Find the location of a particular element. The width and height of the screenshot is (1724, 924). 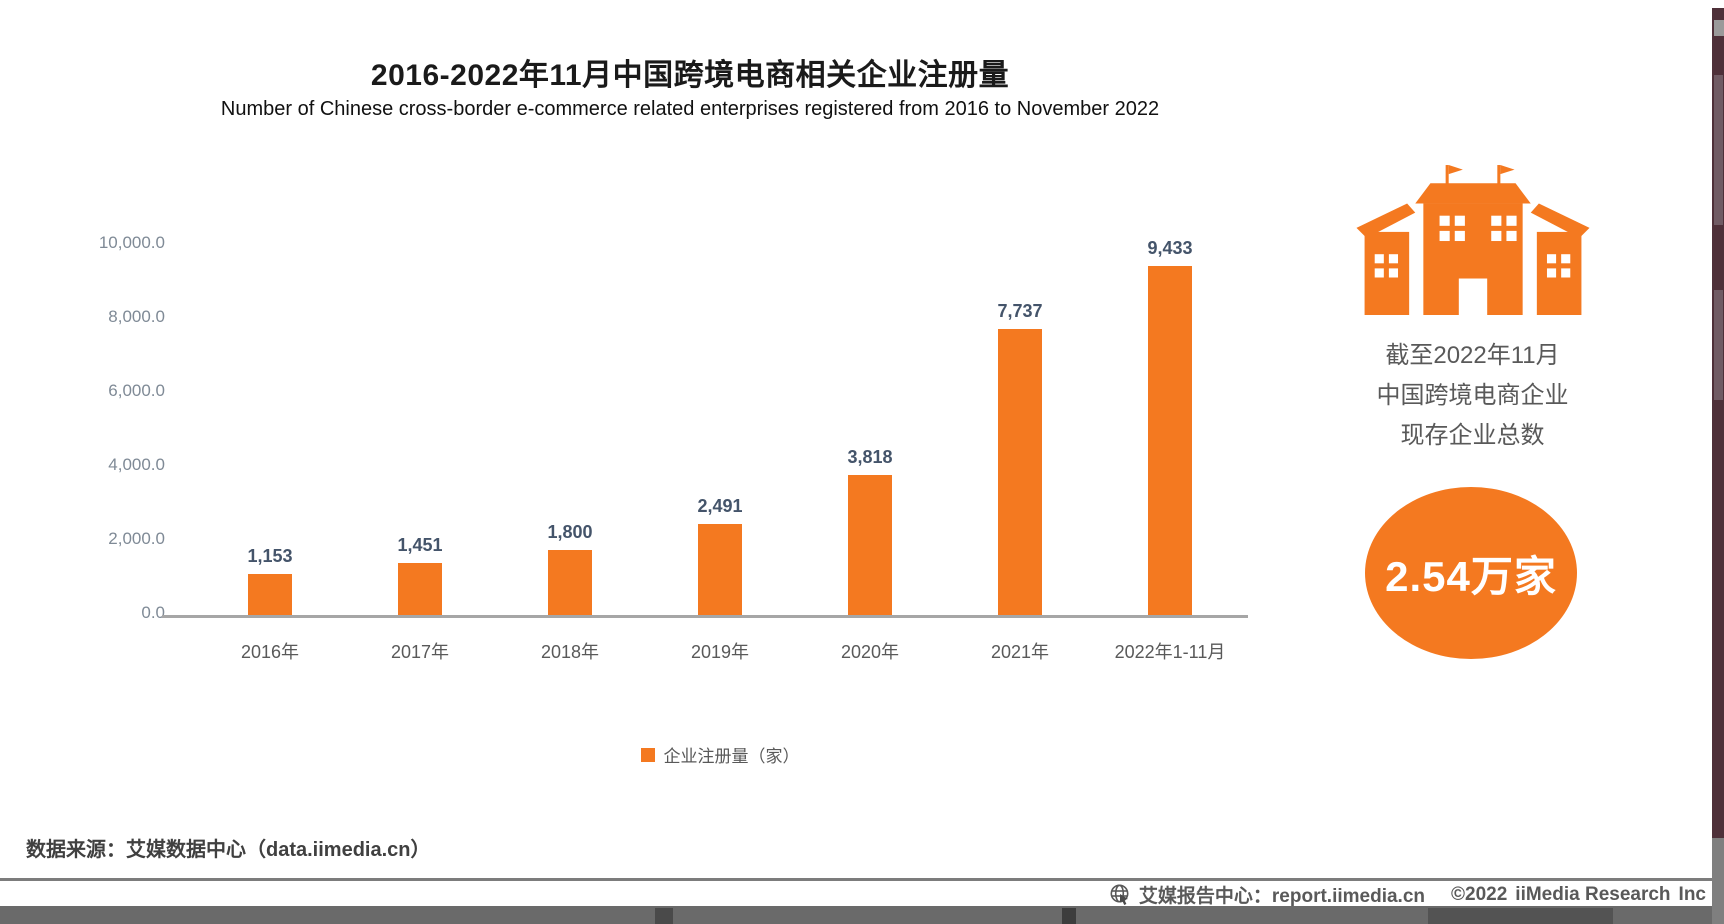

x-axis-baseline is located at coordinates (705, 616).